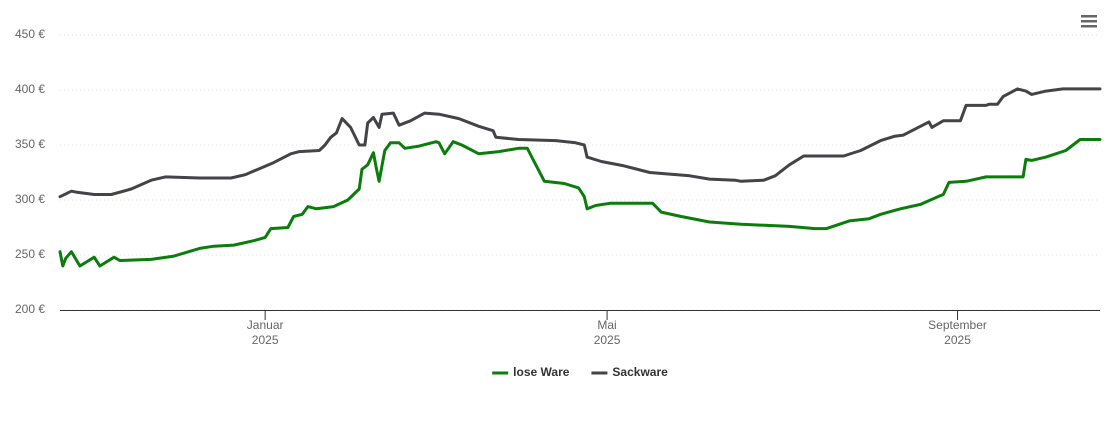 The height and width of the screenshot is (423, 1110). What do you see at coordinates (30, 34) in the screenshot?
I see `y-tick-label: 450 €` at bounding box center [30, 34].